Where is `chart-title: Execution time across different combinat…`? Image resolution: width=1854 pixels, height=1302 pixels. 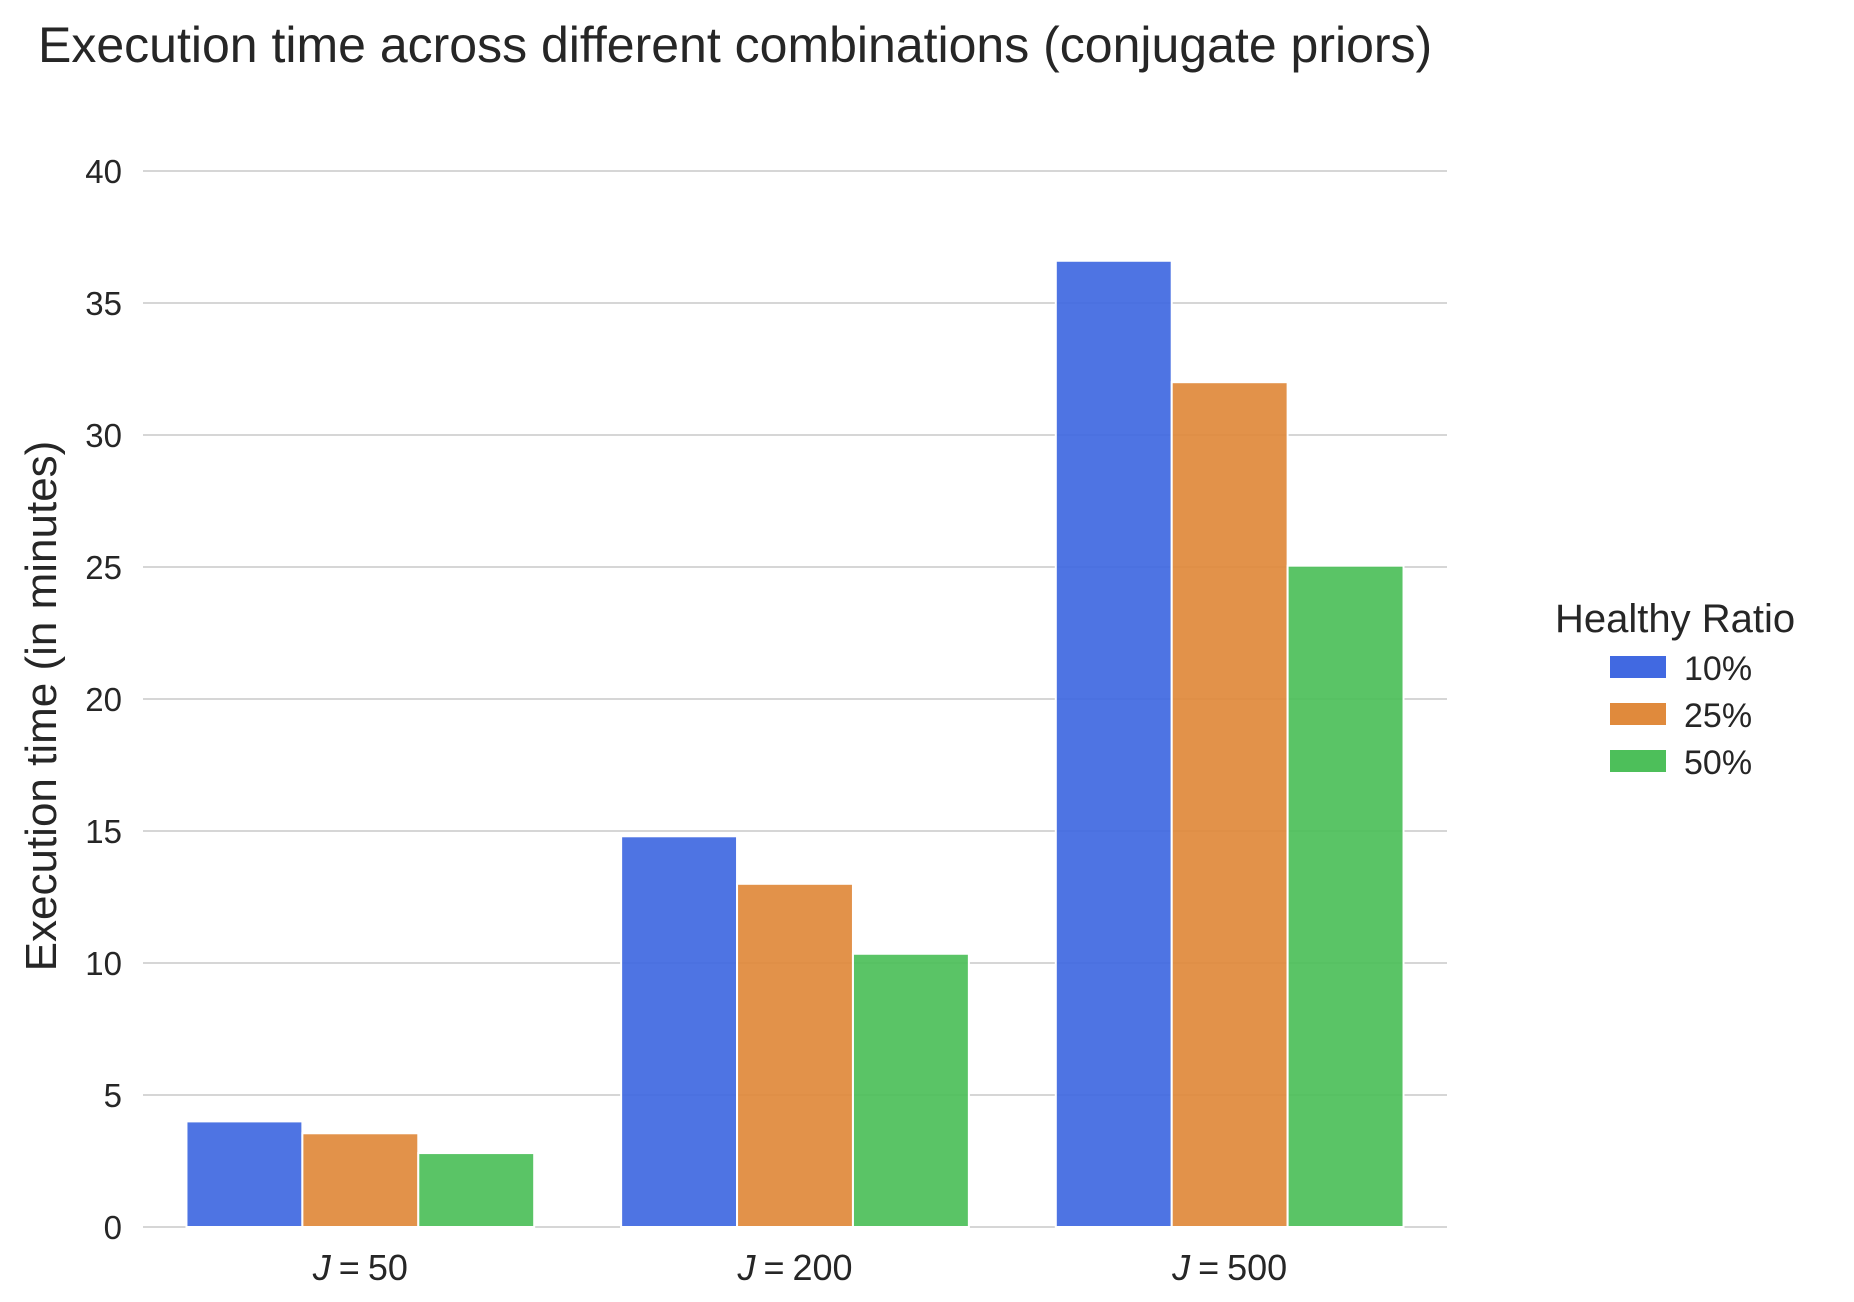 chart-title: Execution time across different combinat… is located at coordinates (735, 45).